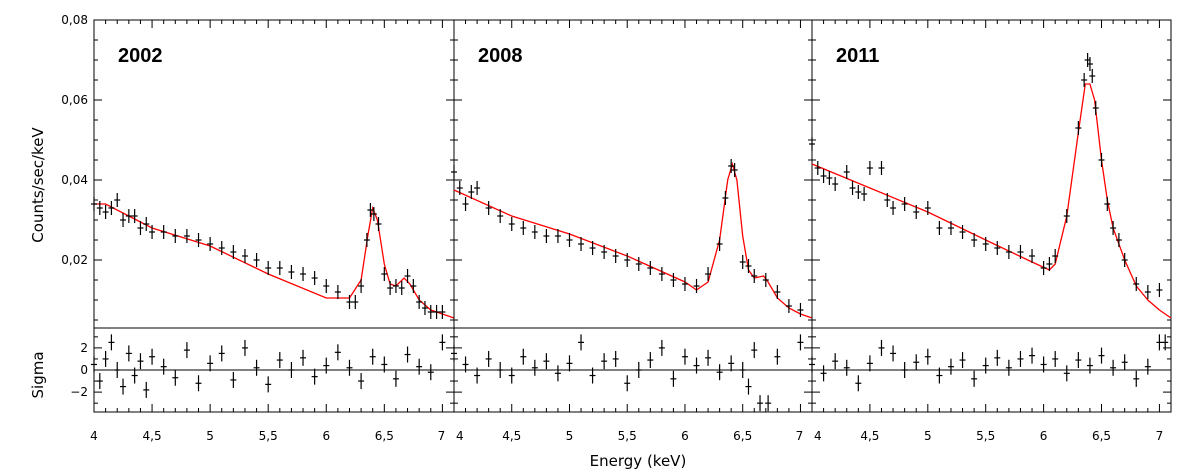  I want to click on y-tick-label: 0,02, so click(74, 260).